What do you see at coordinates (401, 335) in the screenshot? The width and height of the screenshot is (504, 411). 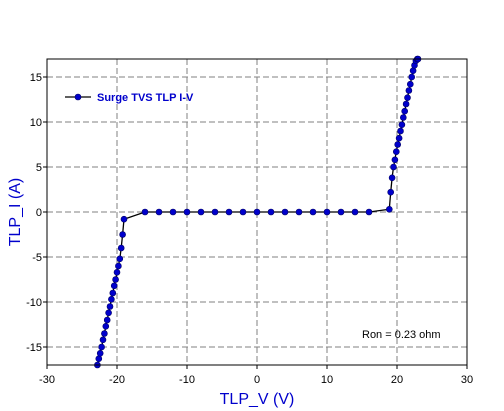 I see `ron-annotation: Ron = 0.23 ohm` at bounding box center [401, 335].